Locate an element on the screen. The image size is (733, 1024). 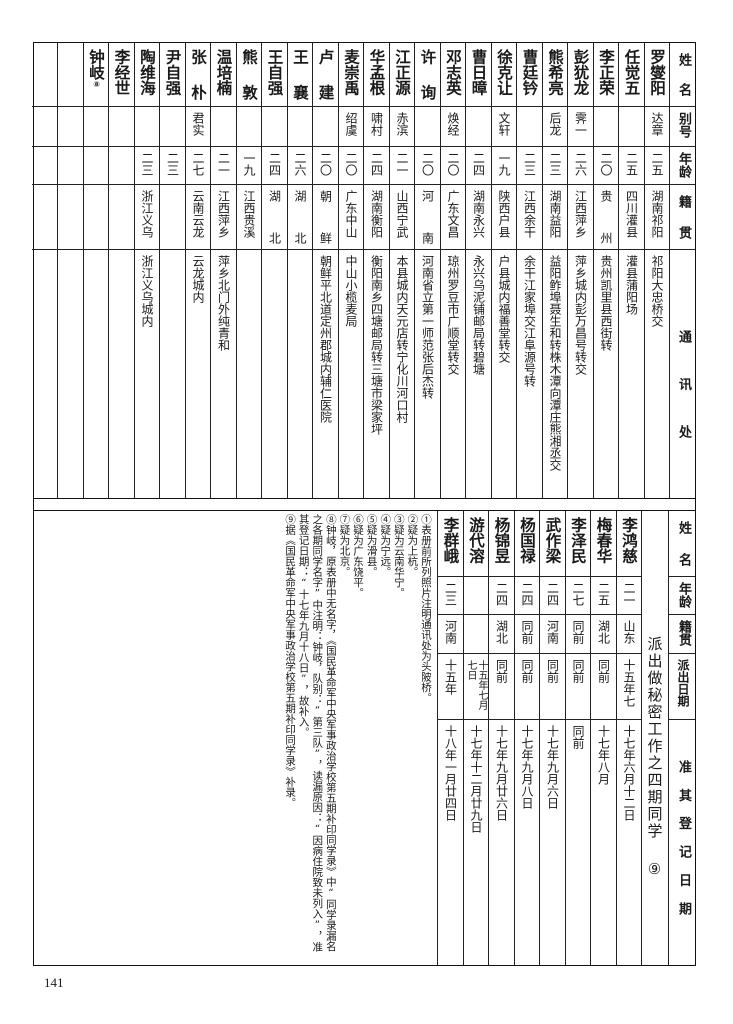
origin: 山西宁武 is located at coordinates (401, 217).